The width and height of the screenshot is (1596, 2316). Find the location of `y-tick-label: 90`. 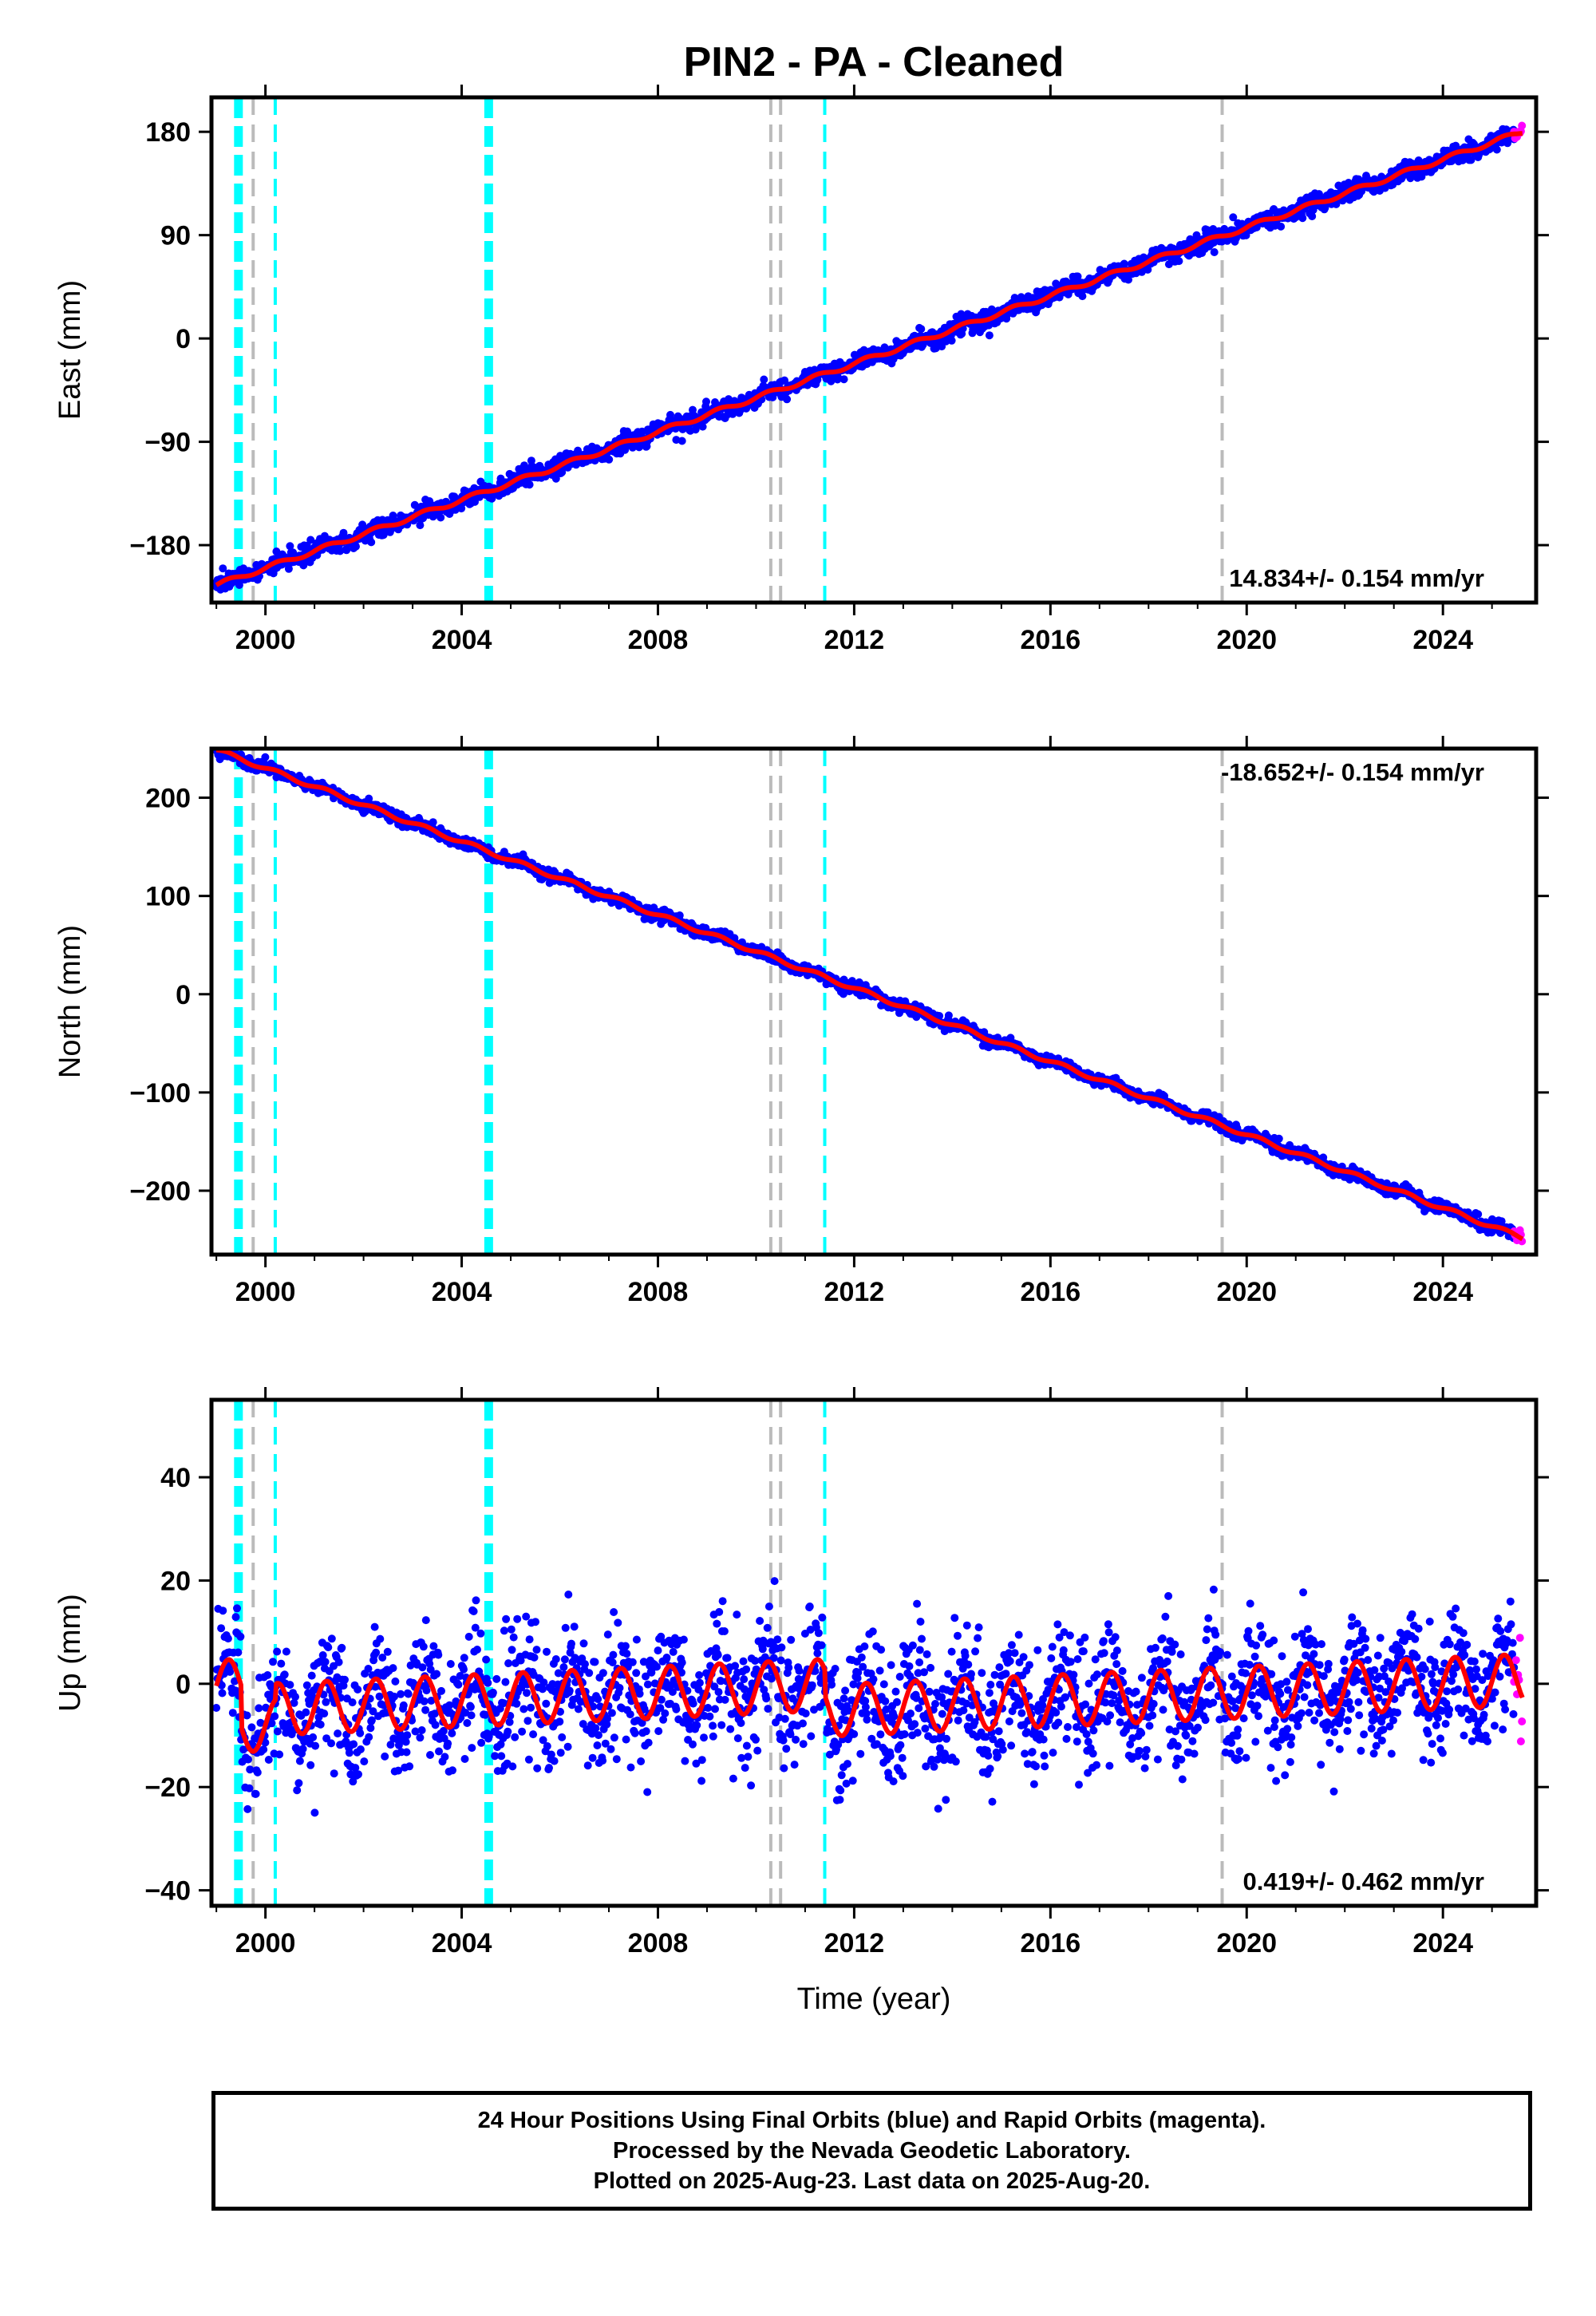

y-tick-label: 90 is located at coordinates (175, 236).